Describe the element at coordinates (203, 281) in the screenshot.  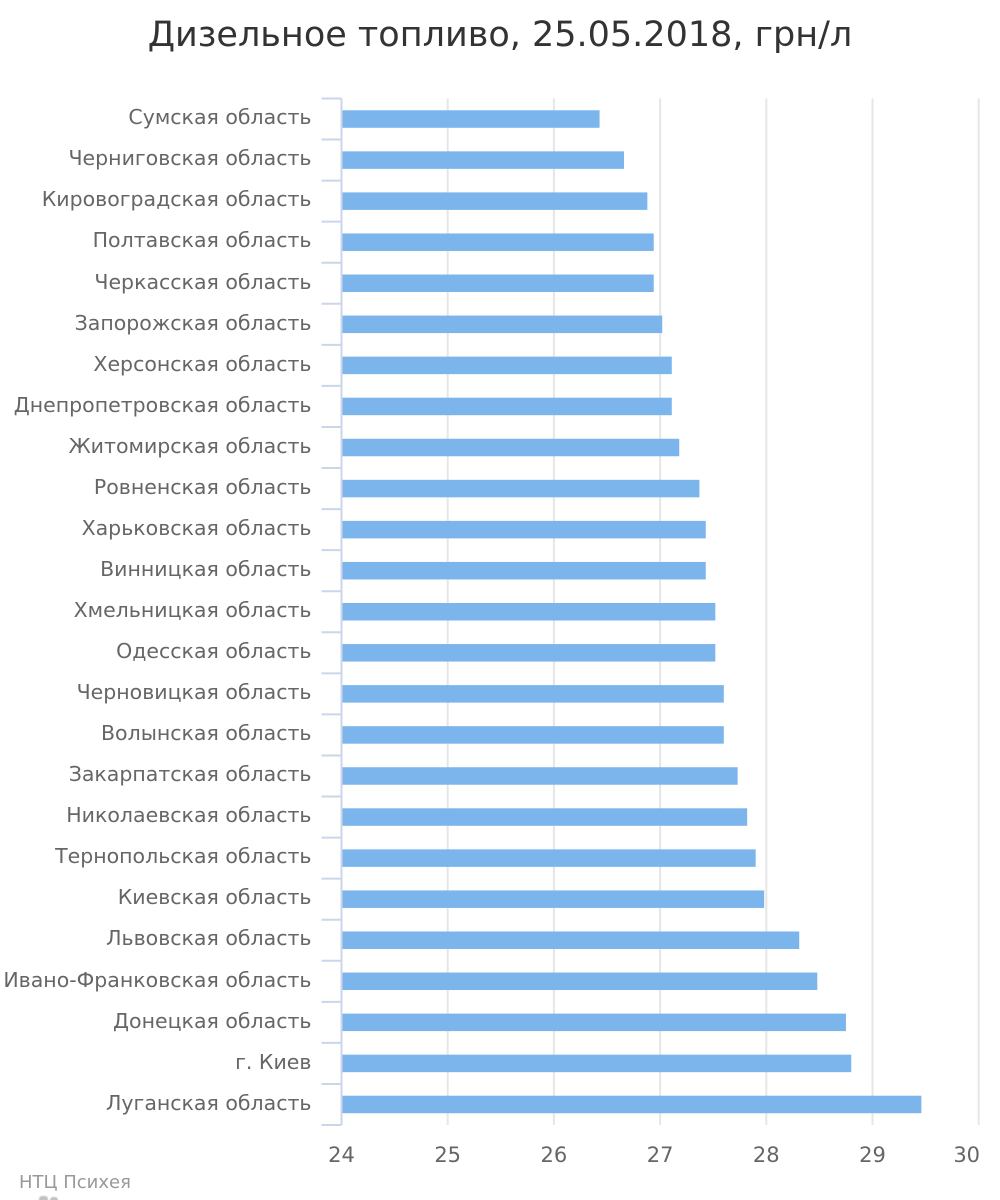
I see `category-label: Черкасская область` at that location.